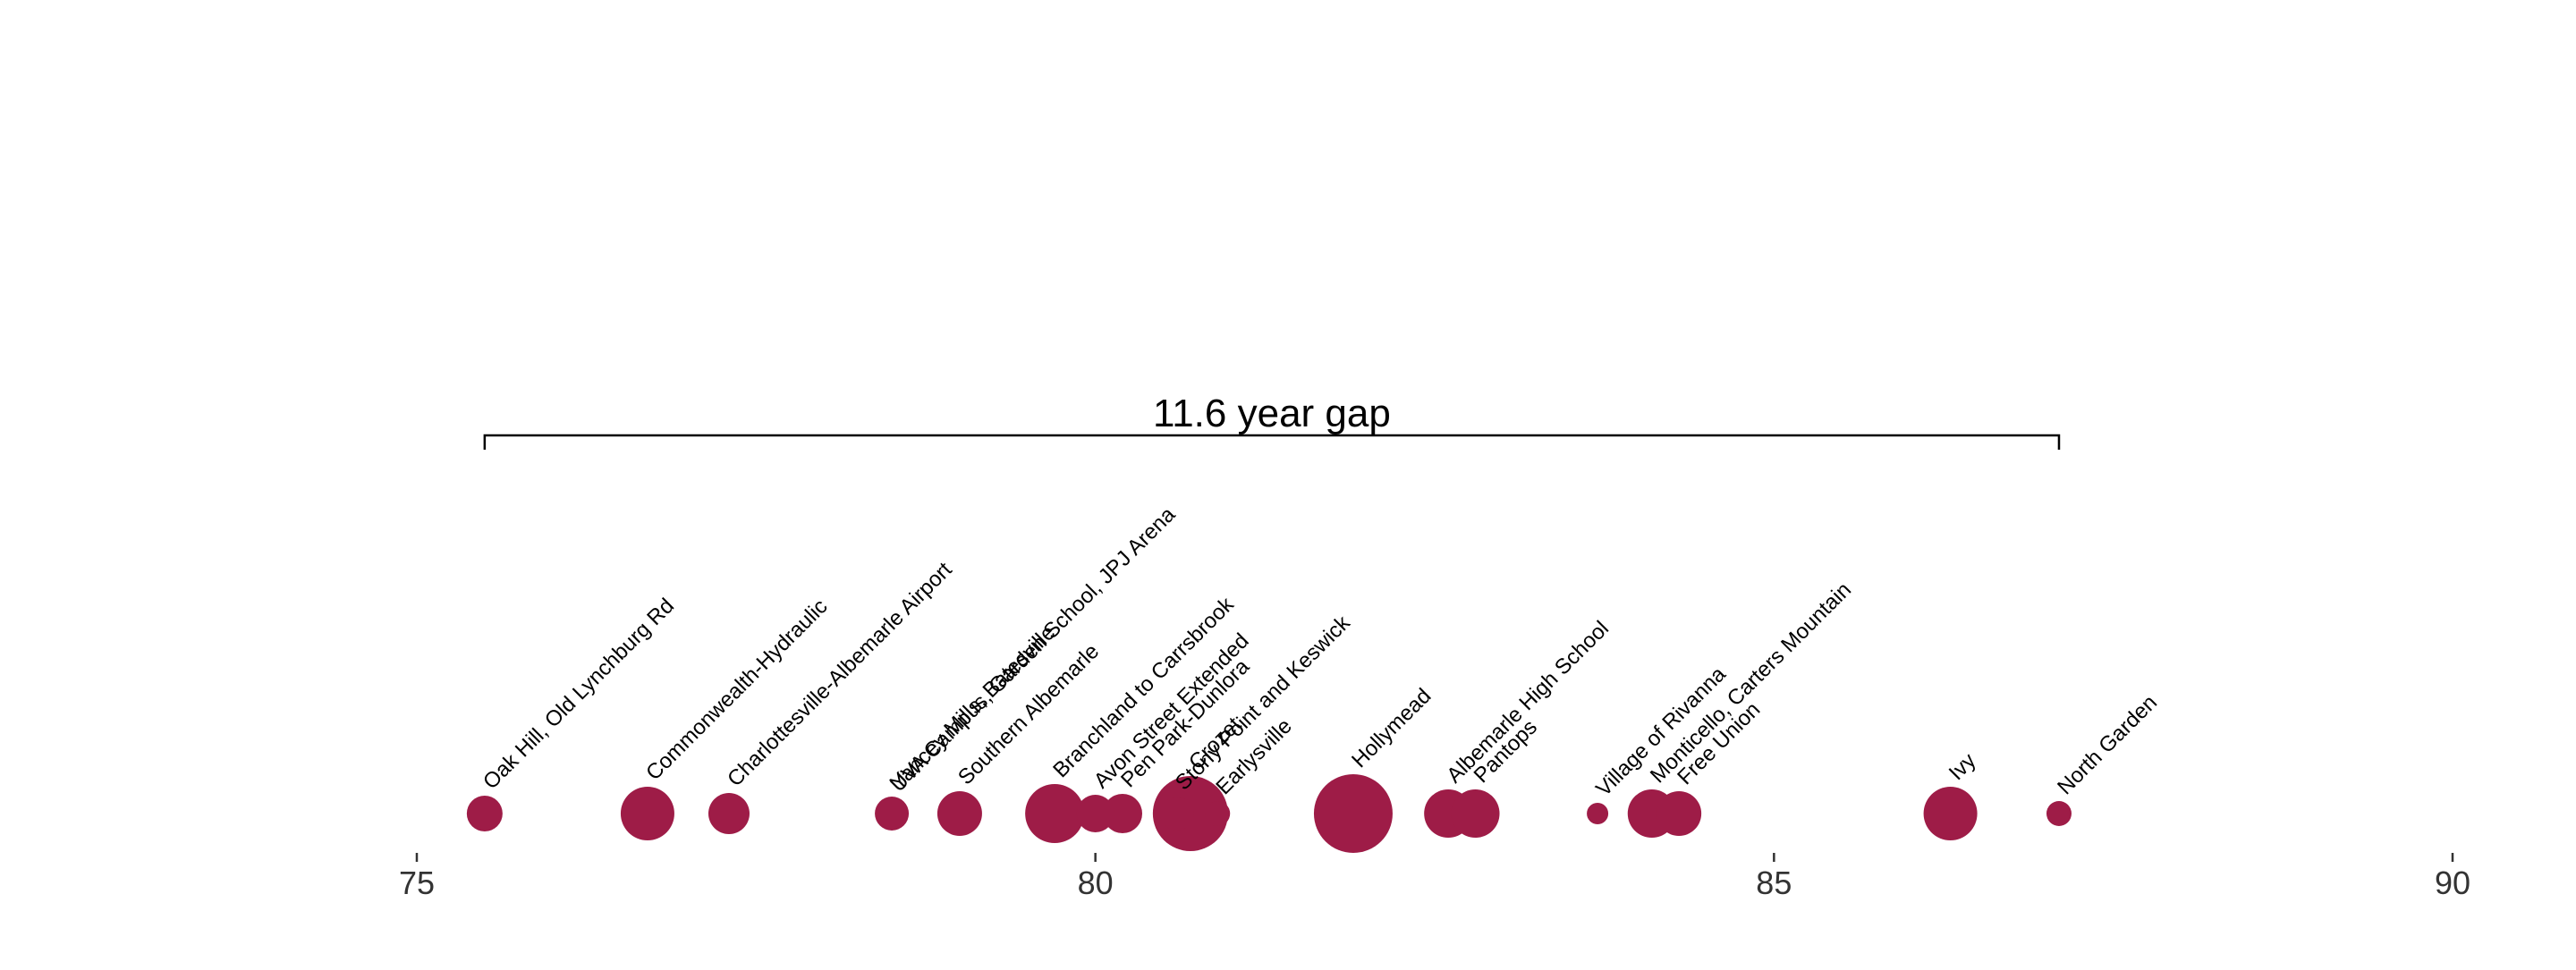 The height and width of the screenshot is (970, 2576). I want to click on point-label: Ivy, so click(1963, 766).